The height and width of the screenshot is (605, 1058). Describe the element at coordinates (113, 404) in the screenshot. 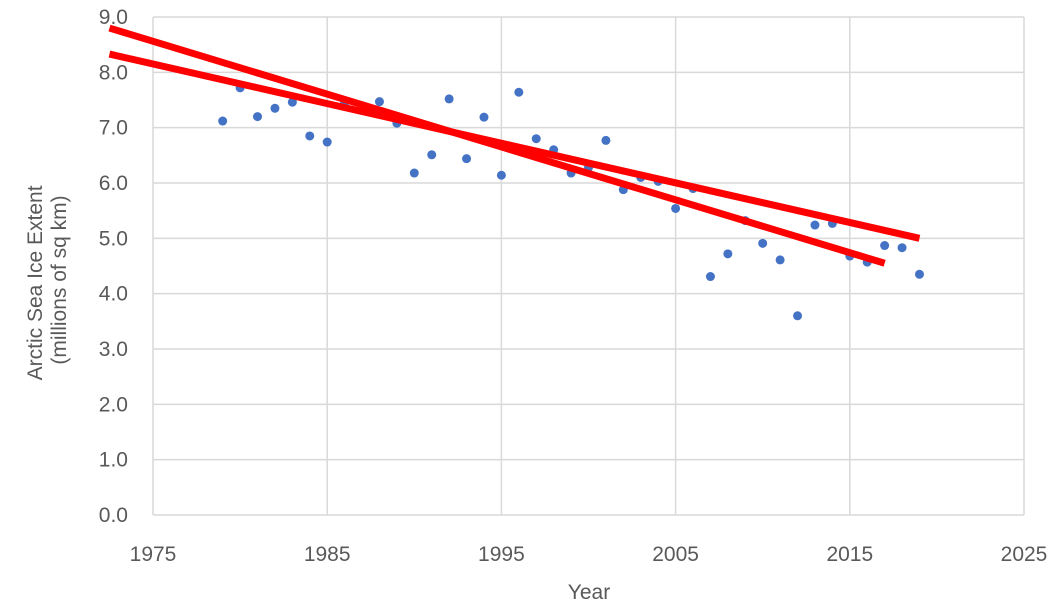

I see `y-tick-label-2: 2.0` at that location.